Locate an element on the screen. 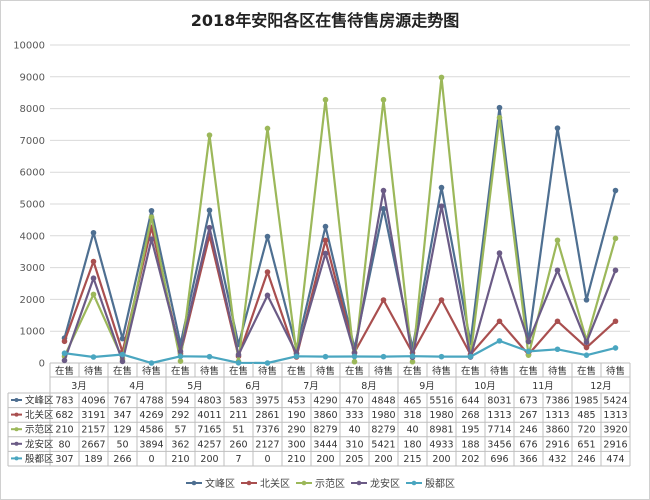 The image size is (650, 500). table-cell: 696 is located at coordinates (499, 459).